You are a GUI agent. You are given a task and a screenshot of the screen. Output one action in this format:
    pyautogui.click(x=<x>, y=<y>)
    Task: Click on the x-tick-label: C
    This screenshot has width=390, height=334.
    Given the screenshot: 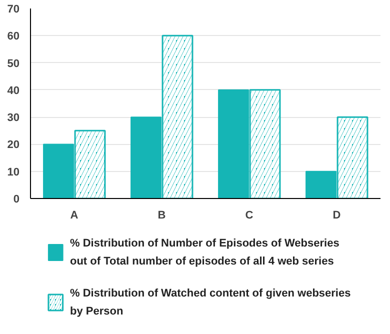 What is the action you would take?
    pyautogui.click(x=249, y=216)
    